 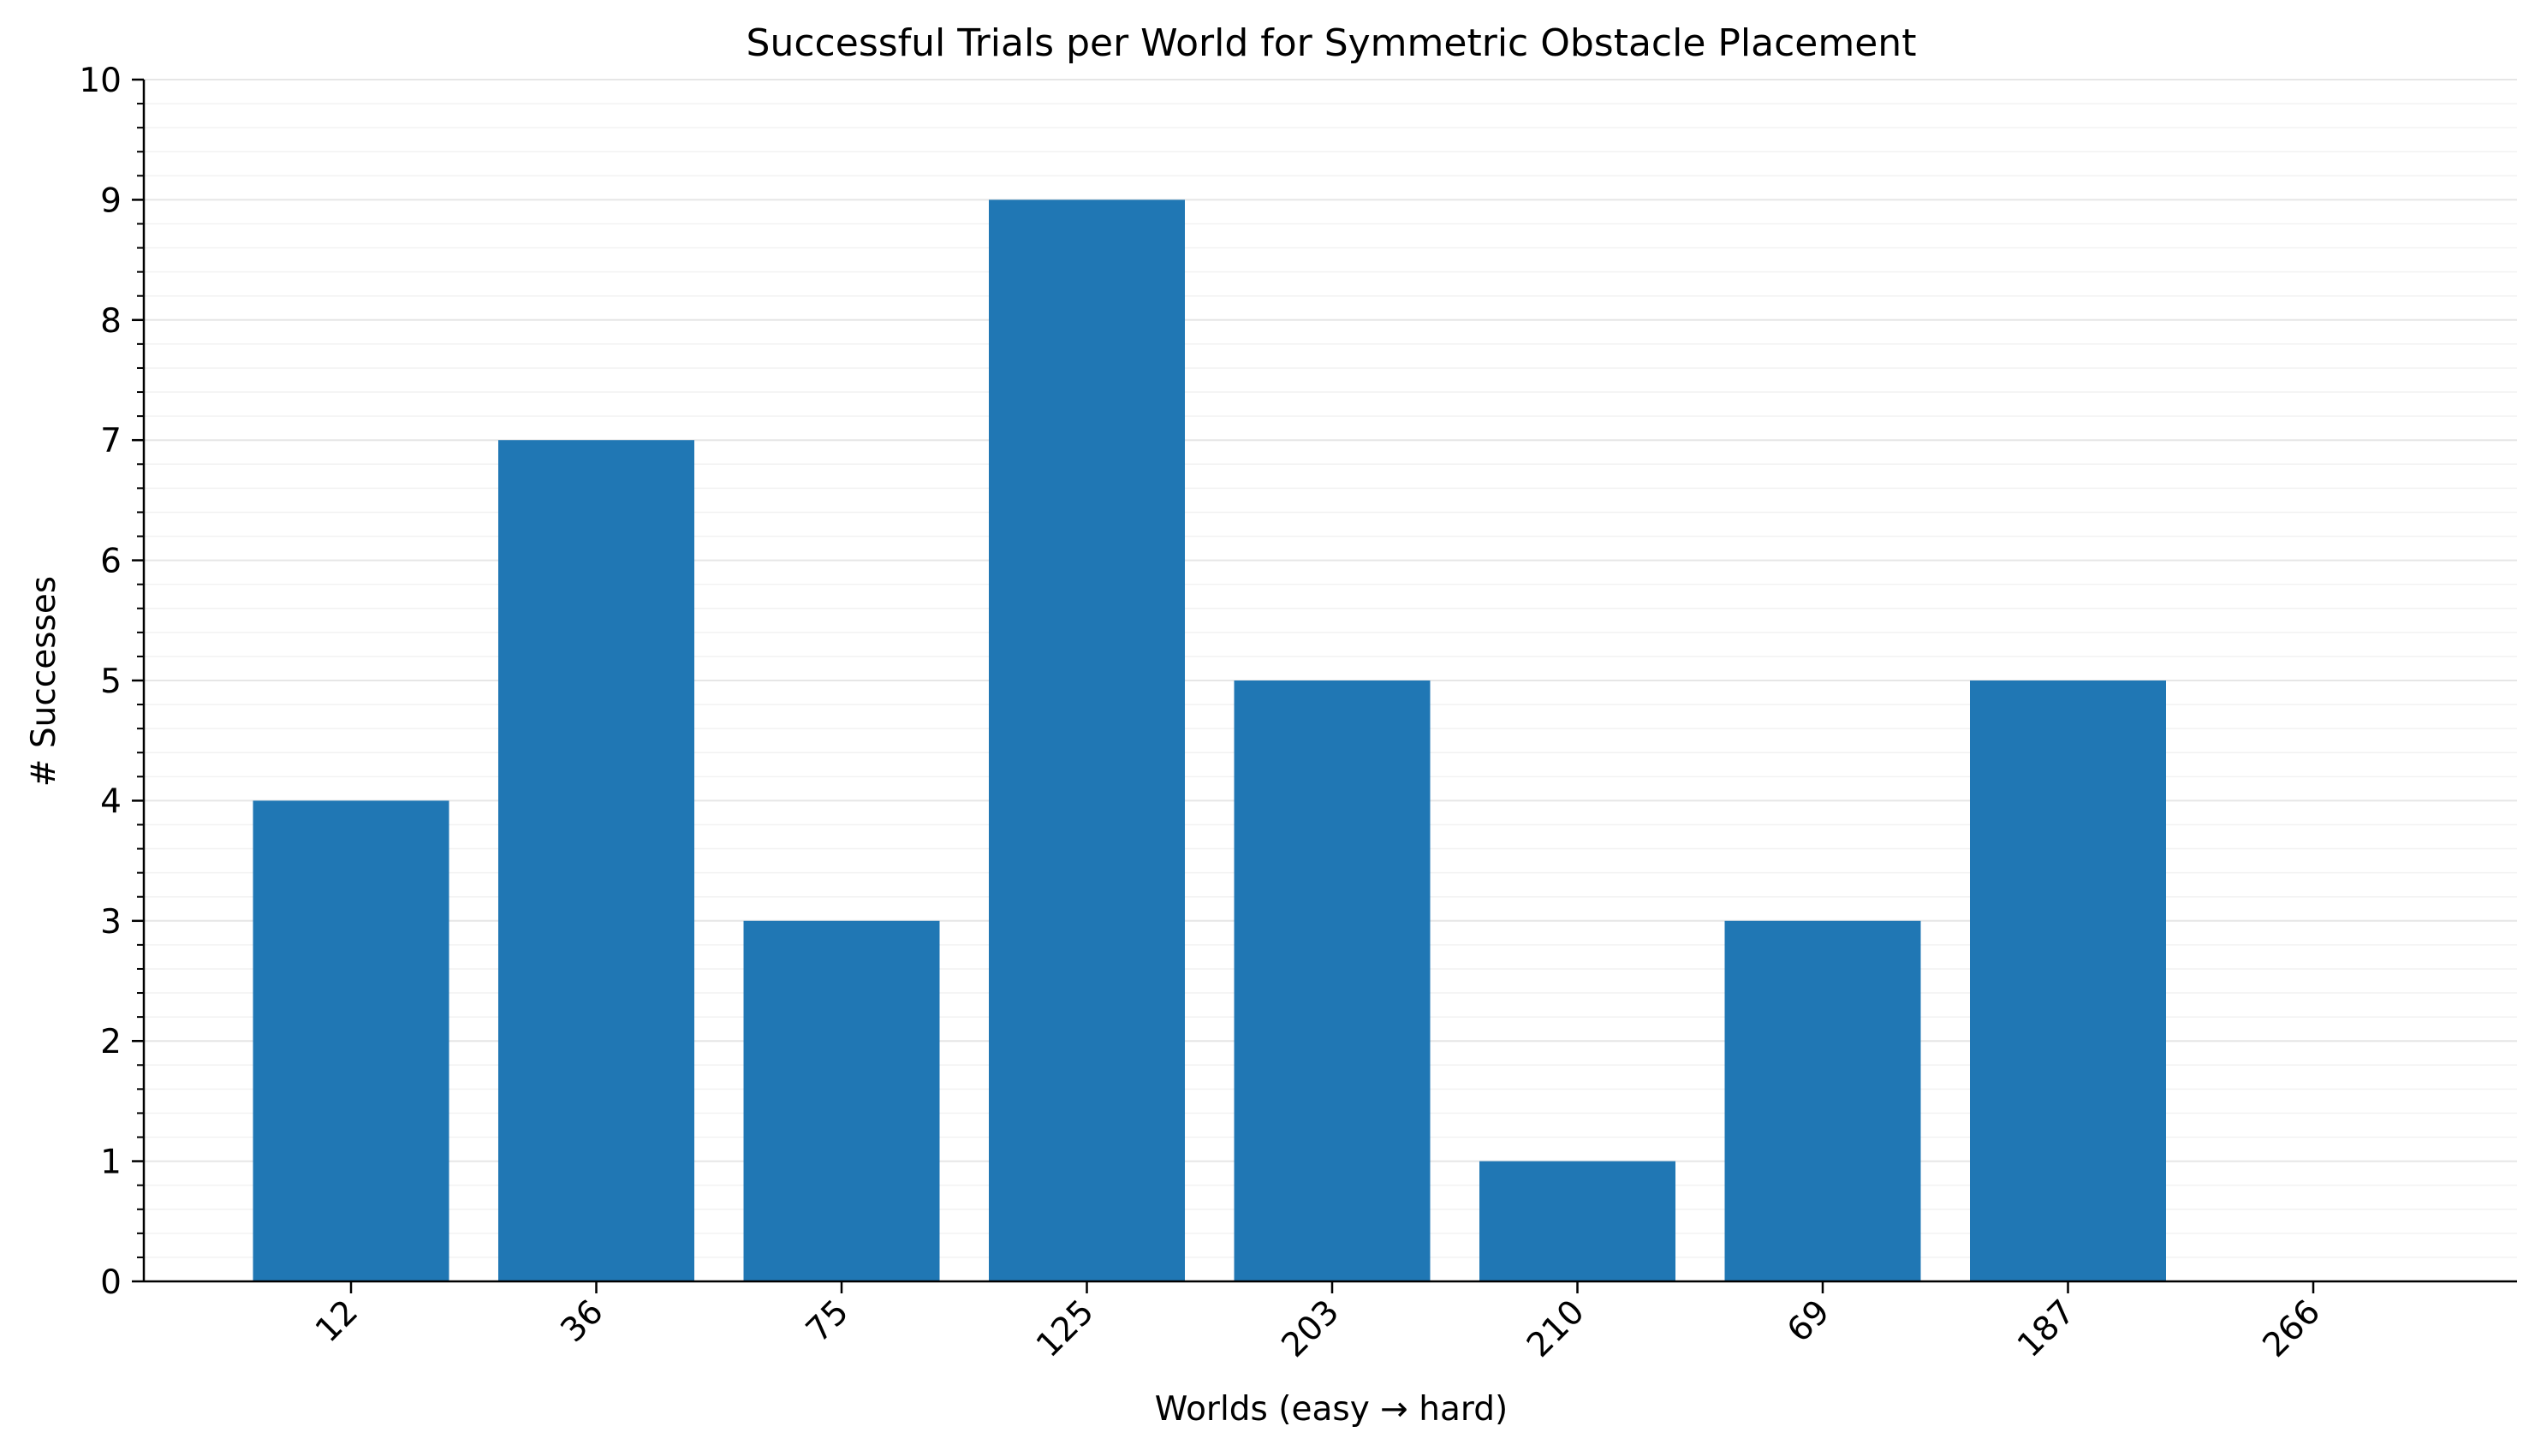 What do you see at coordinates (111, 682) in the screenshot?
I see `y-tick-label: 5` at bounding box center [111, 682].